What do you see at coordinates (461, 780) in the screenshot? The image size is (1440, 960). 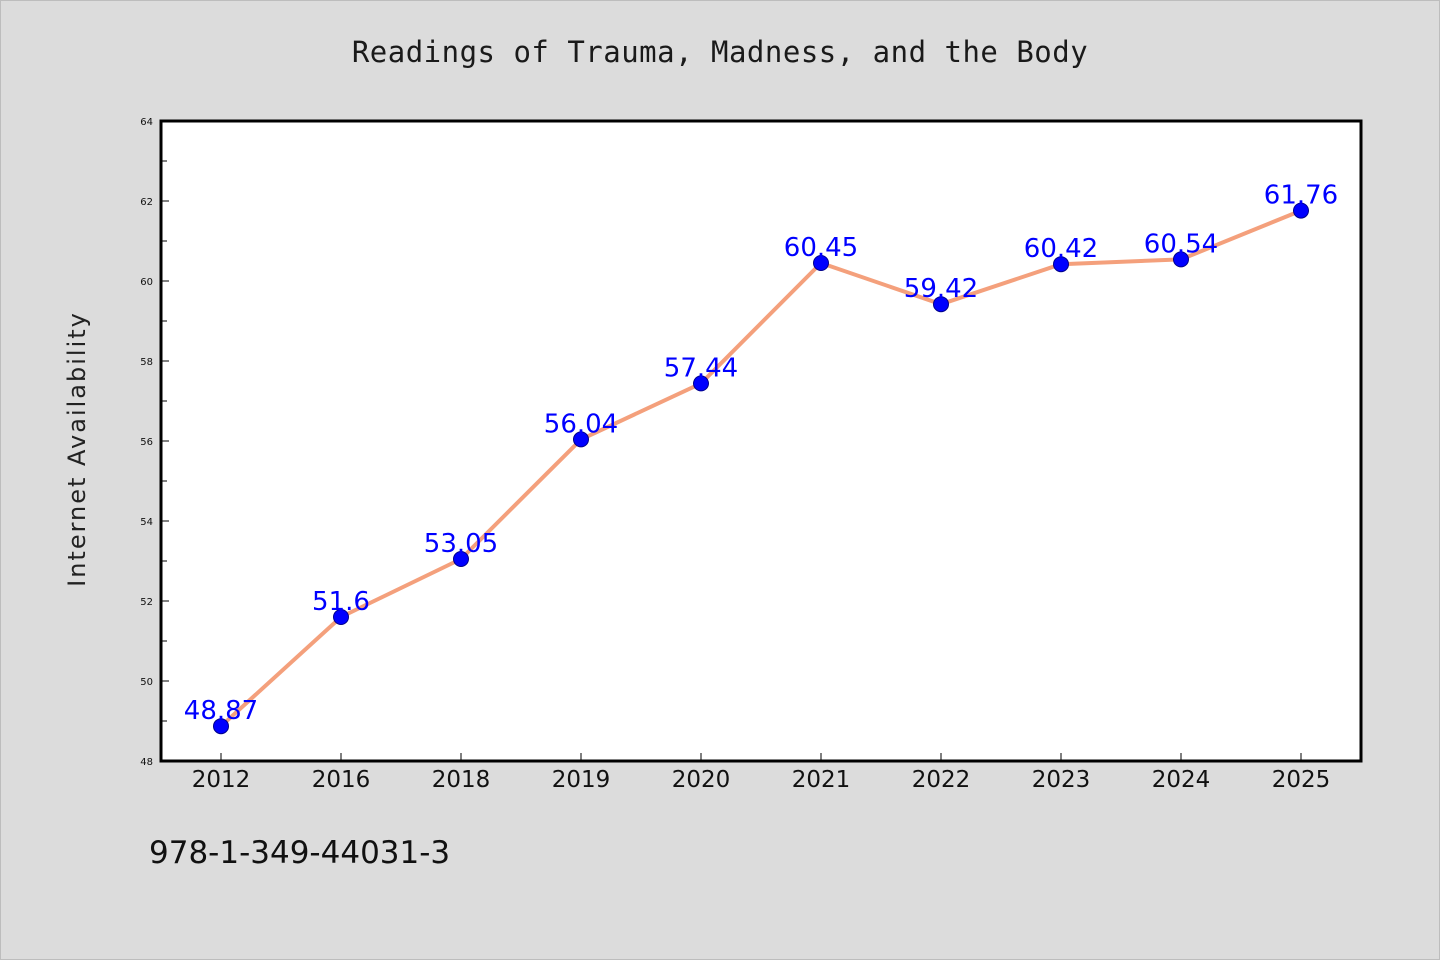 I see `x-tick-label: 2018` at bounding box center [461, 780].